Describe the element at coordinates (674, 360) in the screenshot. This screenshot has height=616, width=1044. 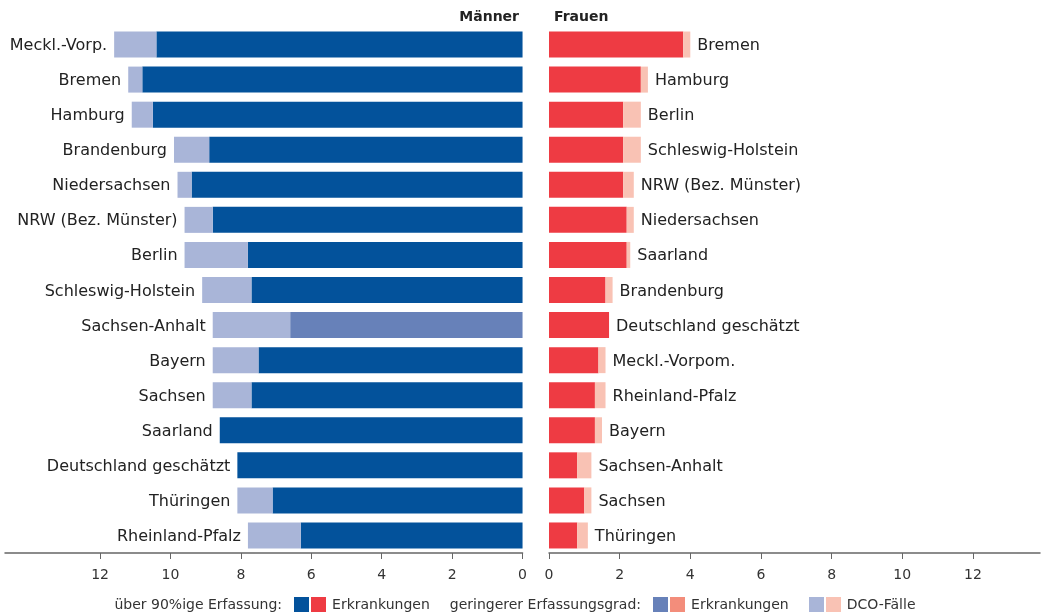
I see `y-tick-label: Meckl.-Vorpom.` at that location.